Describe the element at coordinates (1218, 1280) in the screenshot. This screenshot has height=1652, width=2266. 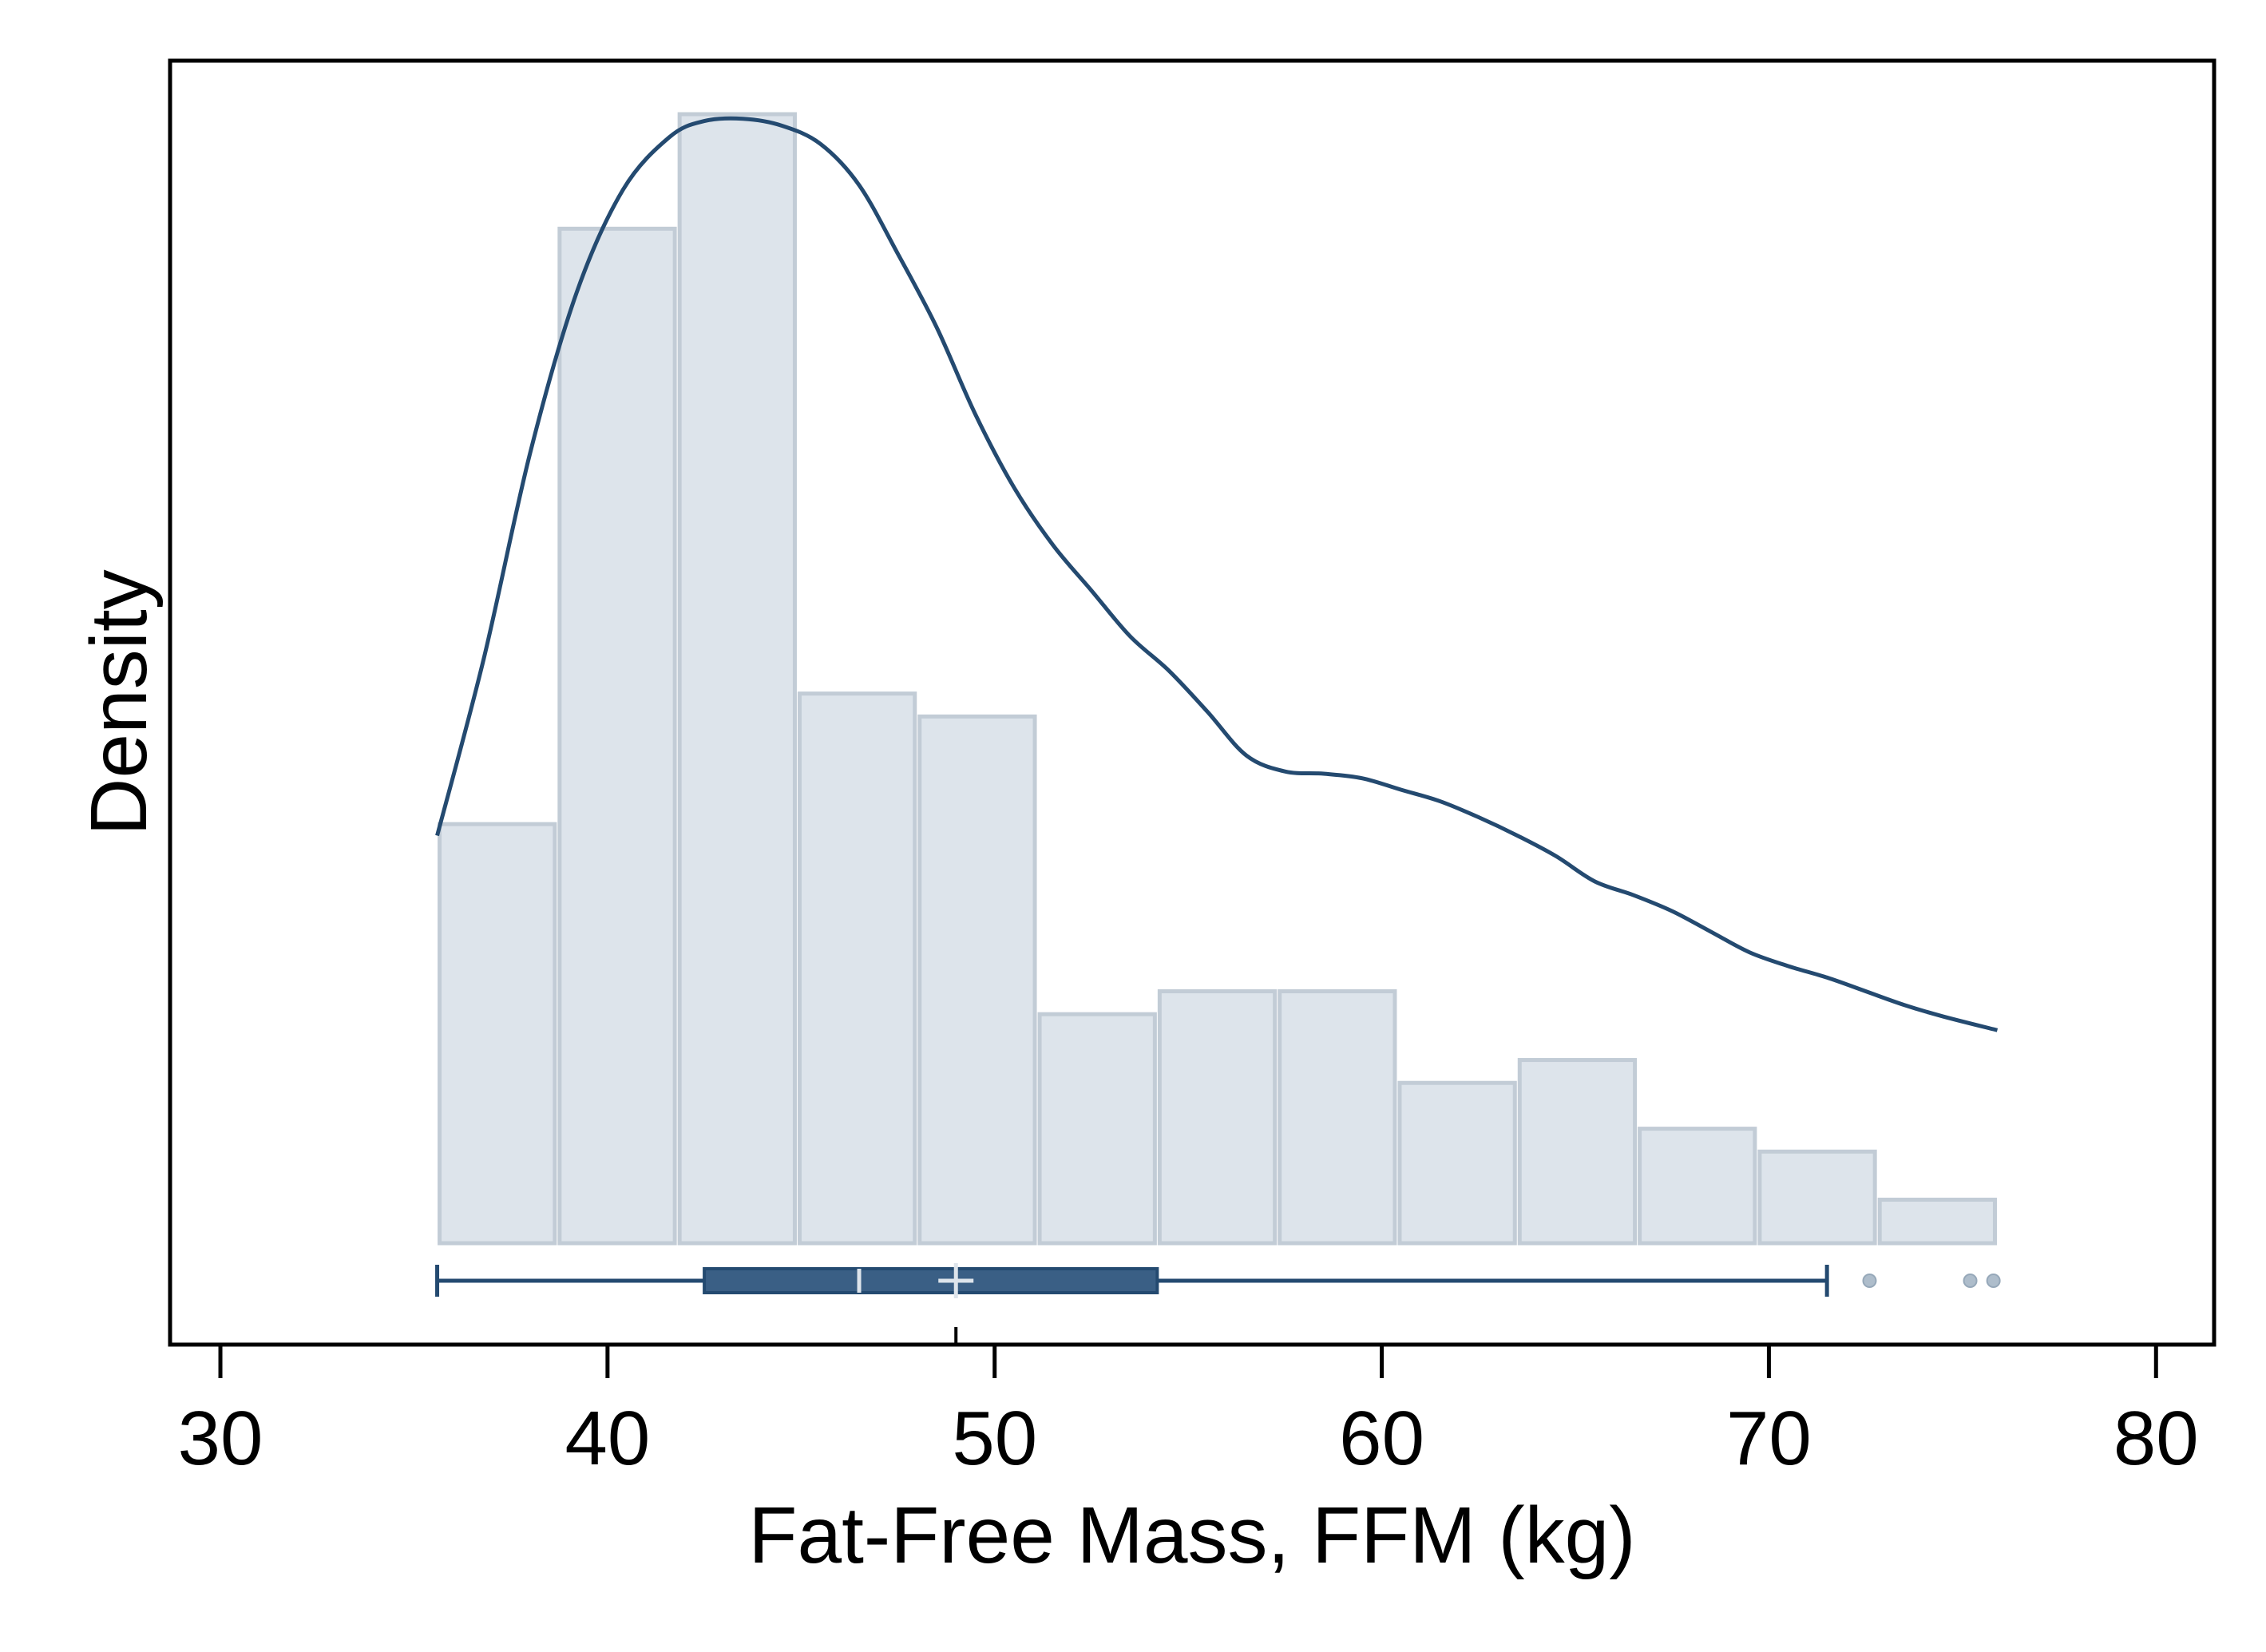
I see `boxplot-layer` at that location.